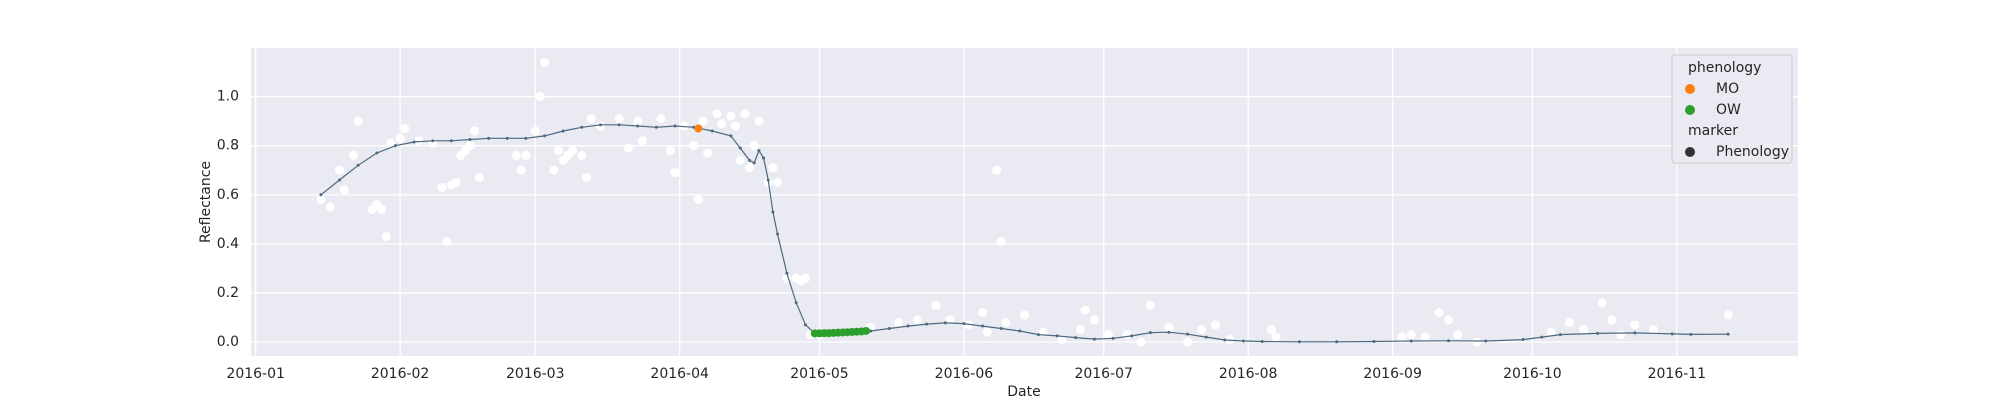  Describe the element at coordinates (206, 202) in the screenshot. I see `y-axis-label: Reflectance` at that location.